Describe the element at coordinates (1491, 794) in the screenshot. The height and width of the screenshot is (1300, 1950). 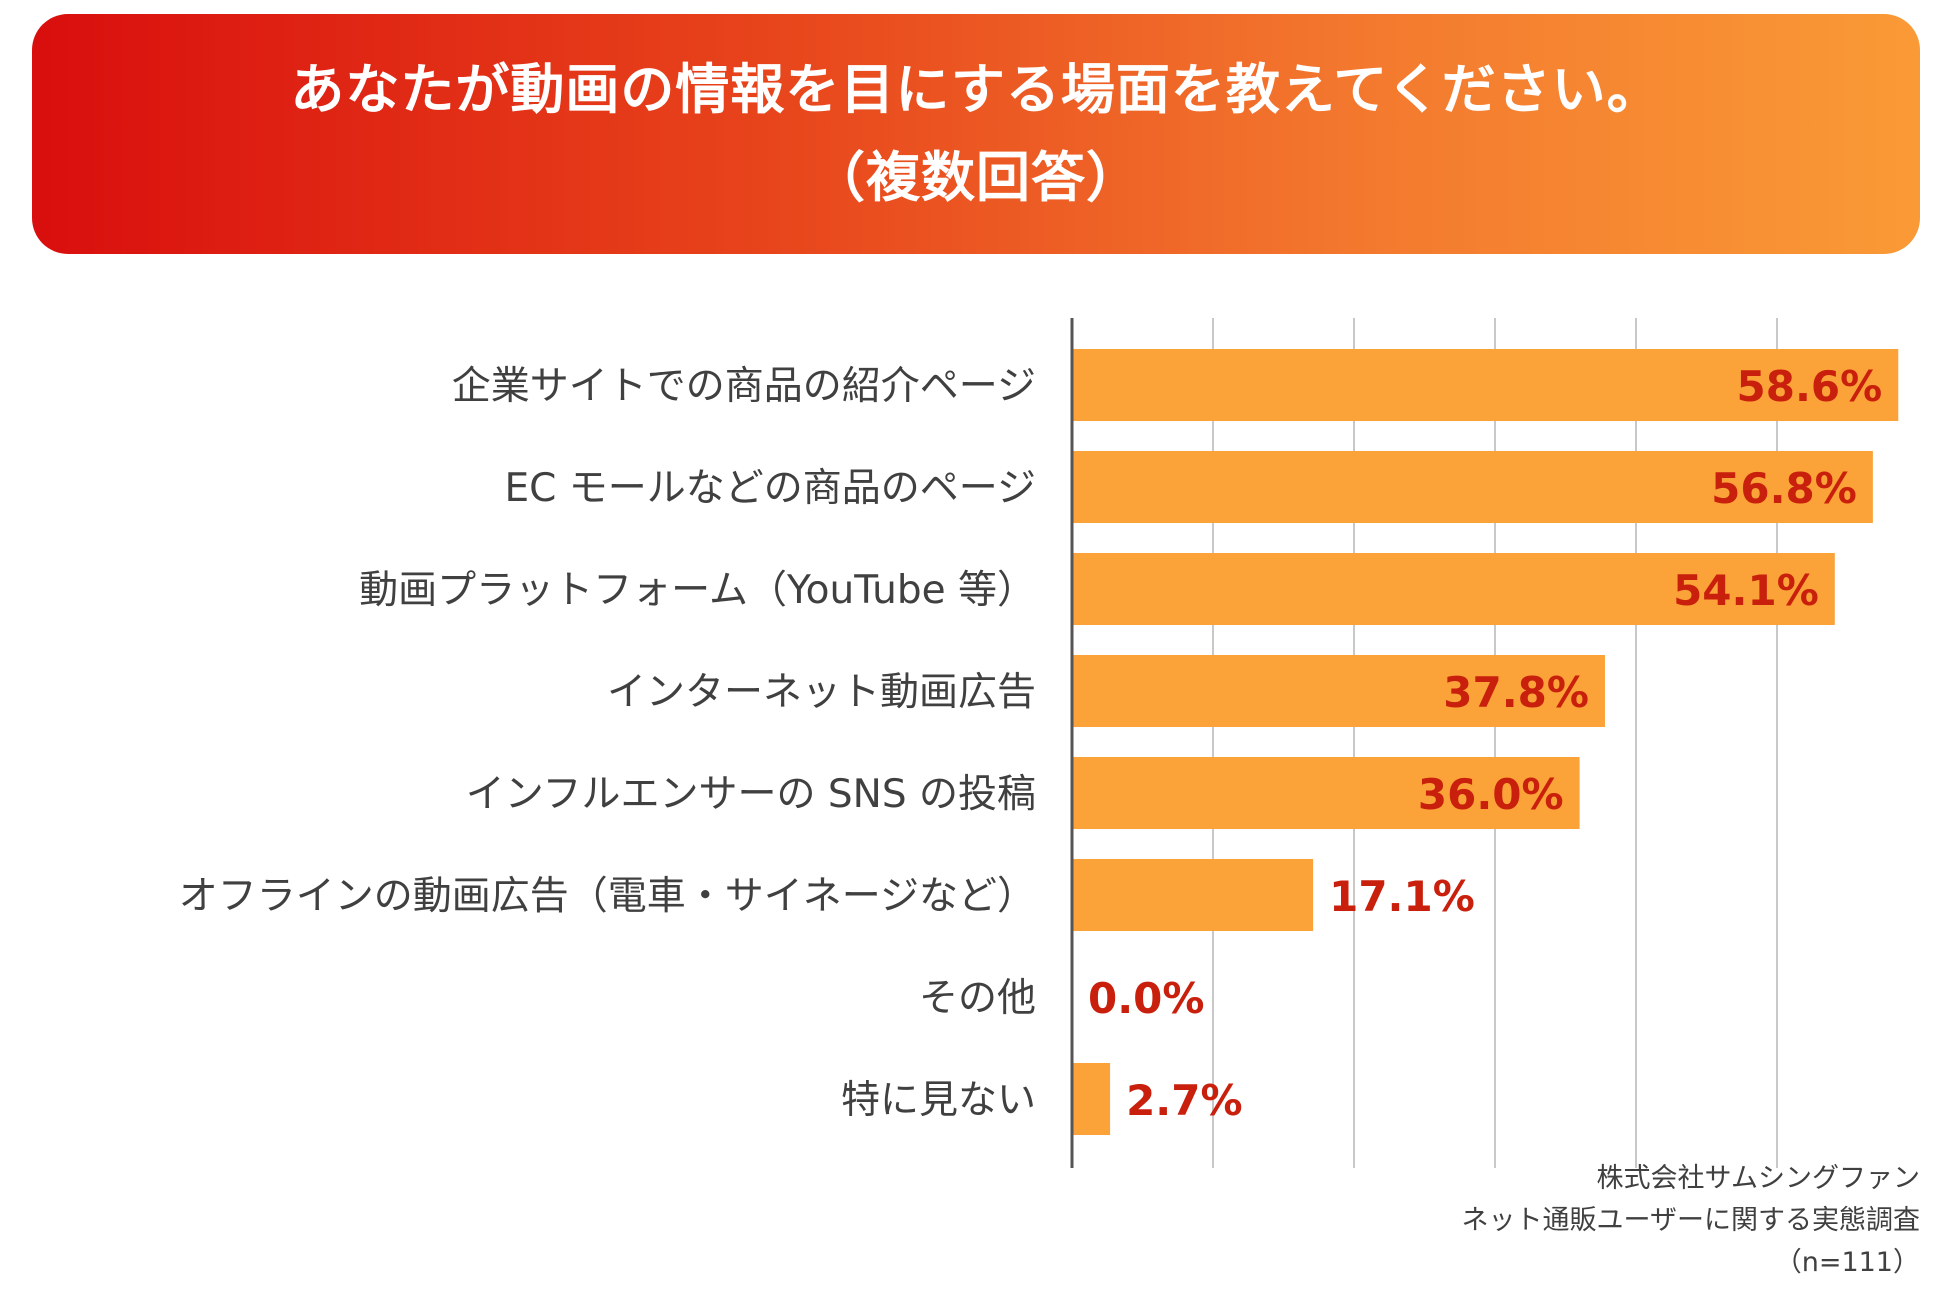
I see `value-label-4: 36.0%` at that location.